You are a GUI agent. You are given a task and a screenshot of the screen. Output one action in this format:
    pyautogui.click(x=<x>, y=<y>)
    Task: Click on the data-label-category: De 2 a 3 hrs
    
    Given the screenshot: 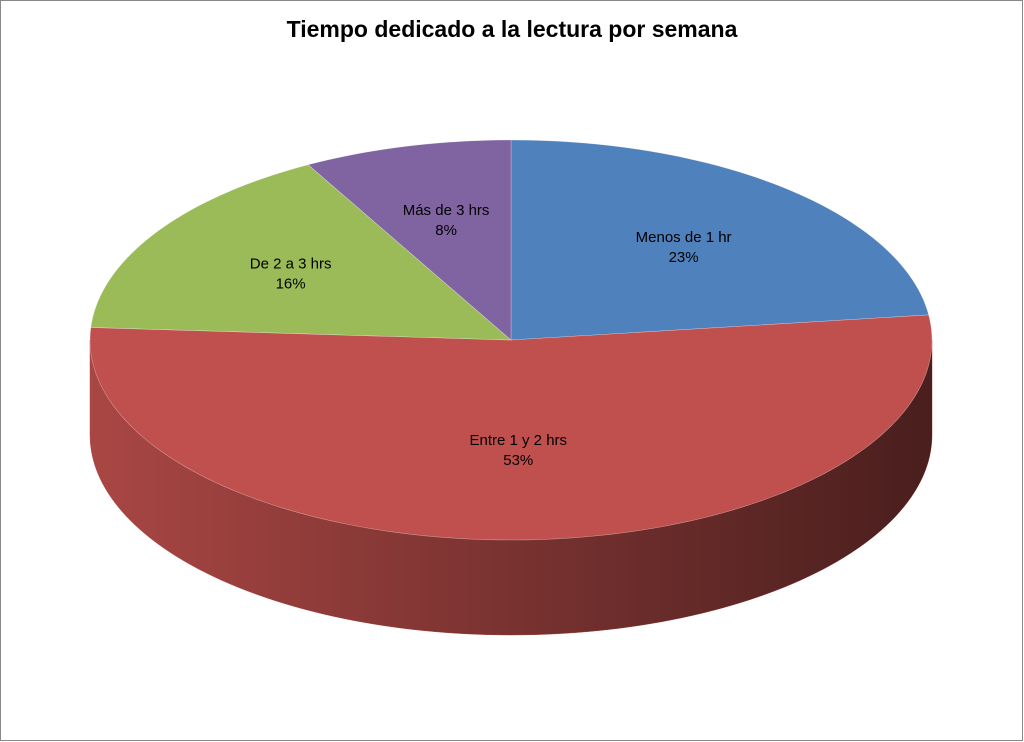 What is the action you would take?
    pyautogui.click(x=291, y=264)
    